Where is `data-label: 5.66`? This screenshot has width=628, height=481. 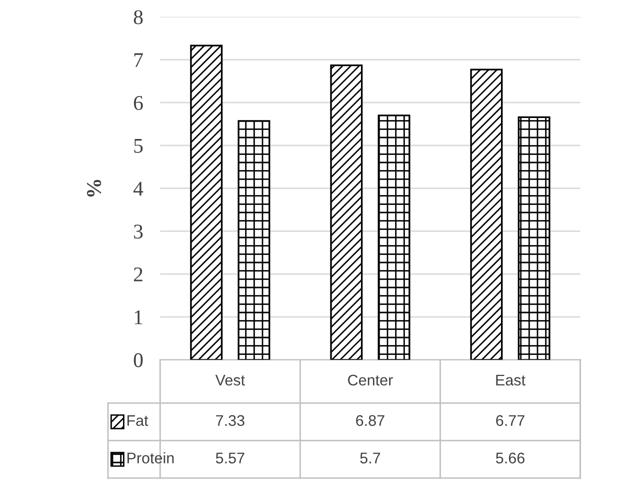 data-label: 5.66 is located at coordinates (510, 458).